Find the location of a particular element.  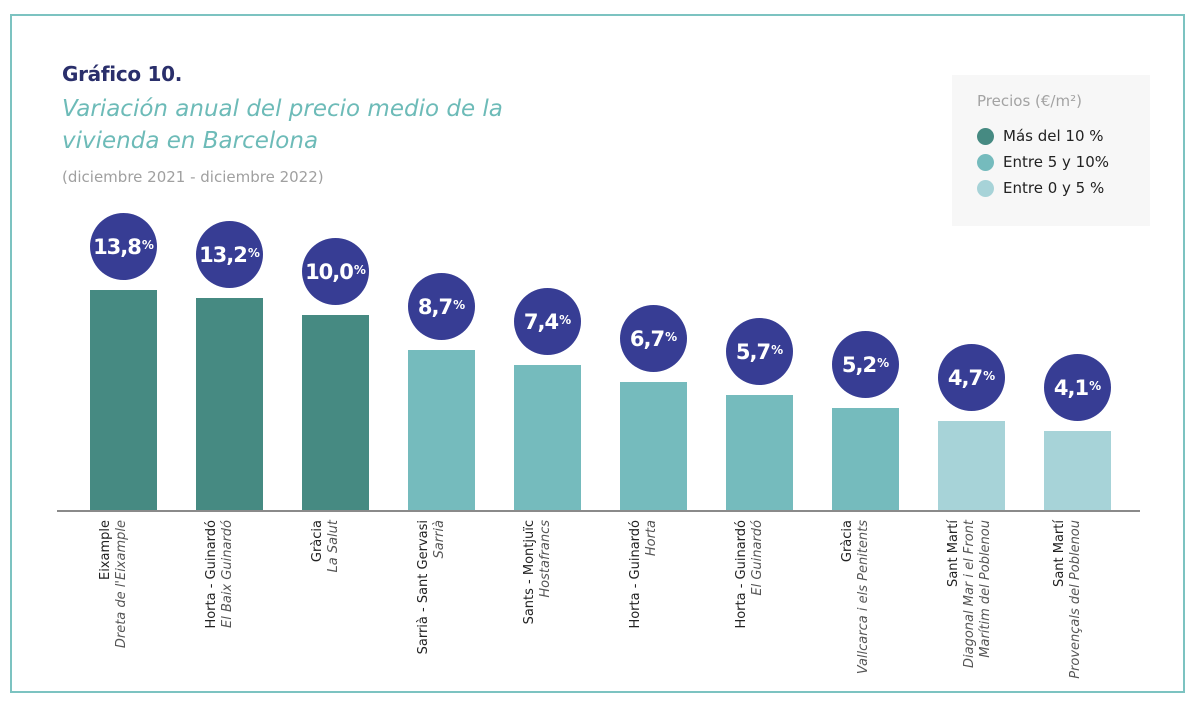

x-axis-label: Sarrià - Sant Gervasi Sarrià is located at coordinates (441, 605).